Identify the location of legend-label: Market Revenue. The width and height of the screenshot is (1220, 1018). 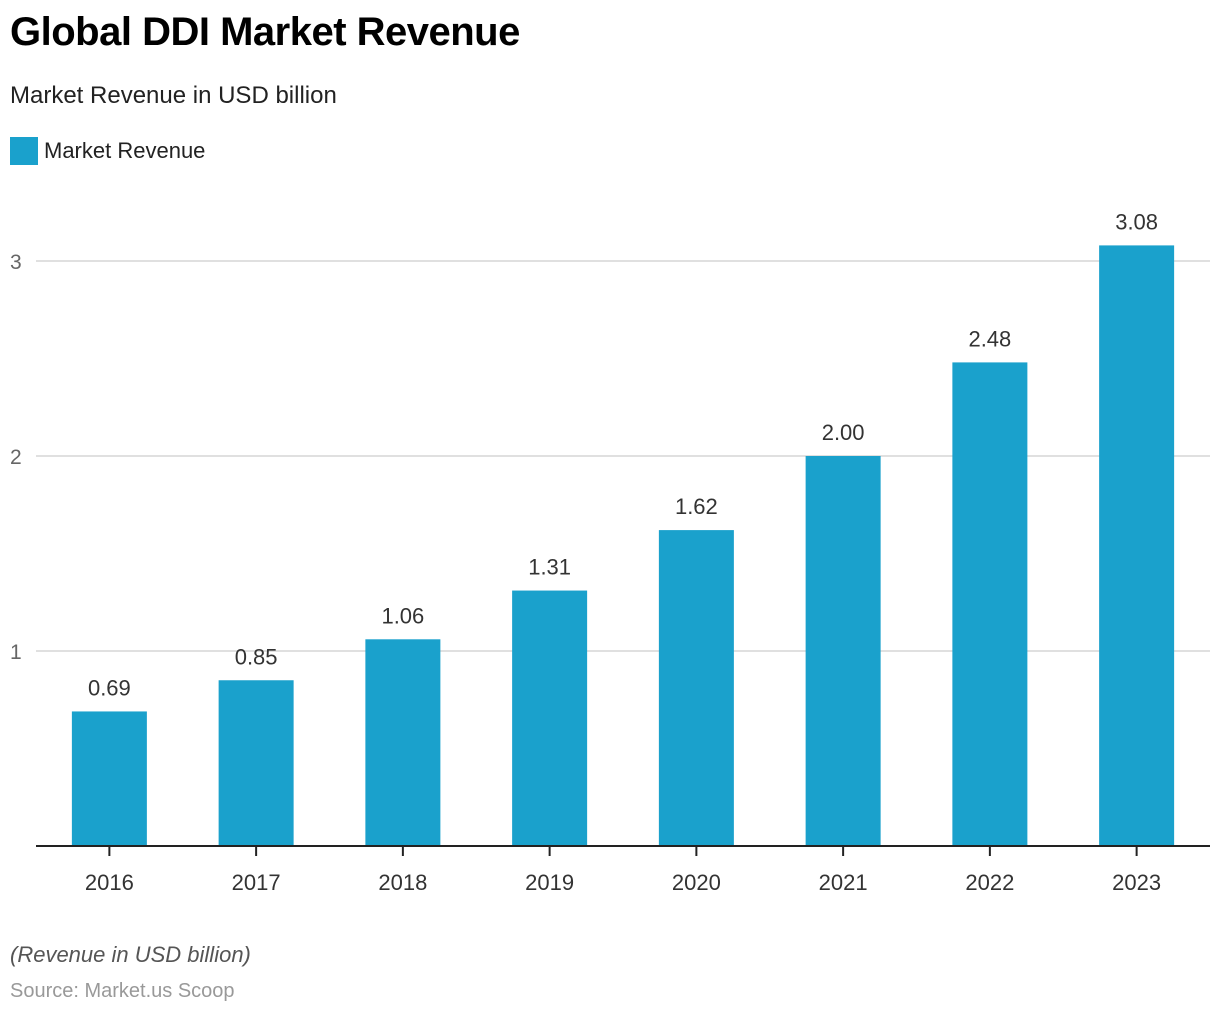
(125, 150).